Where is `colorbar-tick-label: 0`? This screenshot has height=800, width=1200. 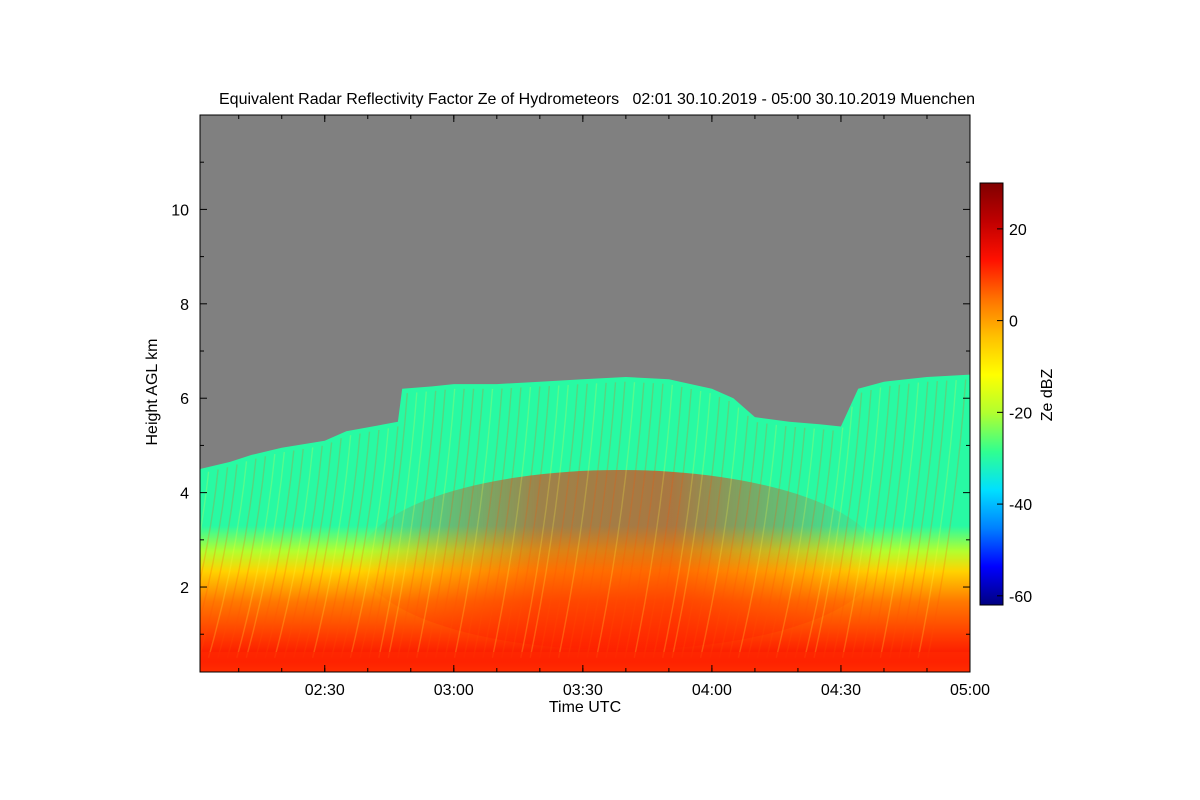
colorbar-tick-label: 0 is located at coordinates (1013, 322).